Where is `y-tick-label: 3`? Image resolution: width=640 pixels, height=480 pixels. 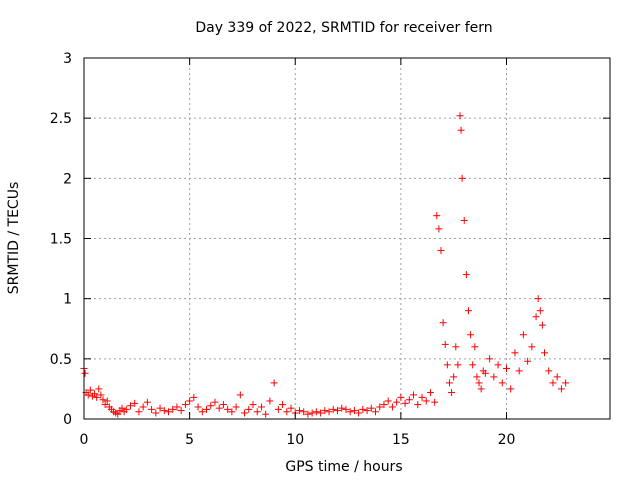
y-tick-label: 3 is located at coordinates (67, 59).